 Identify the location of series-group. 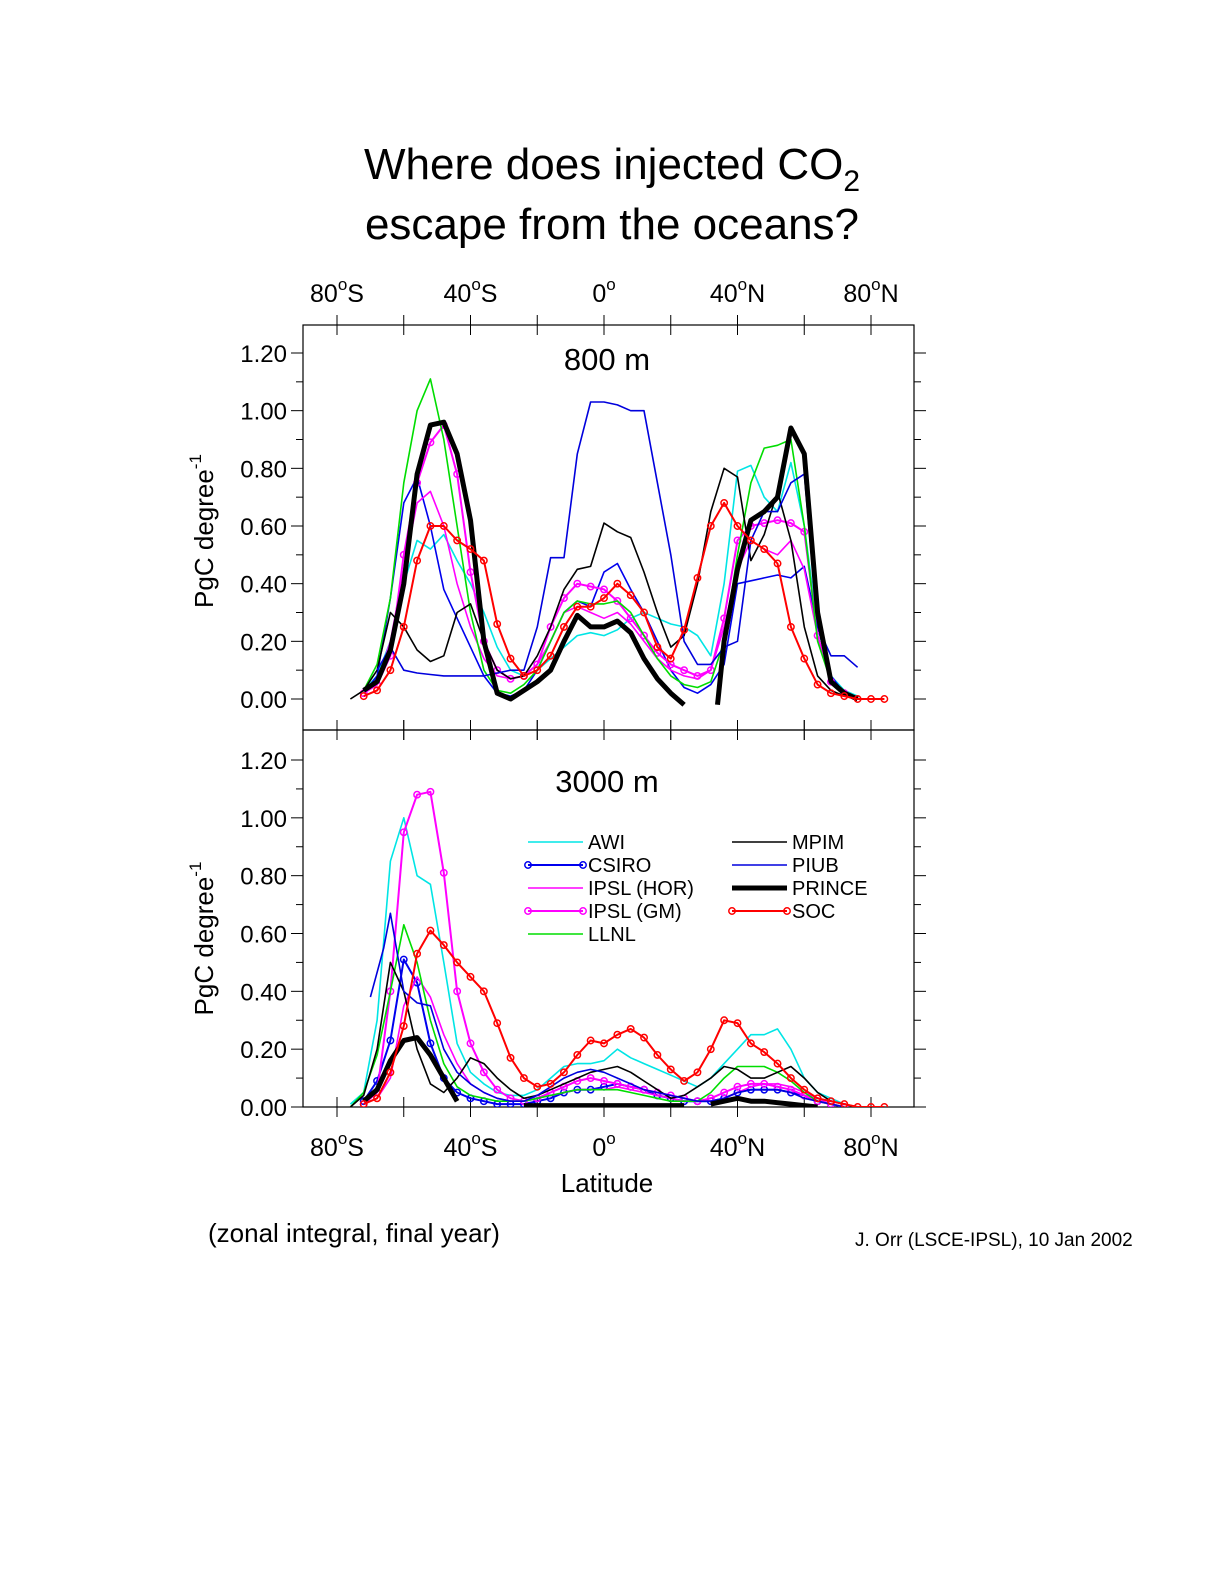
(619, 542).